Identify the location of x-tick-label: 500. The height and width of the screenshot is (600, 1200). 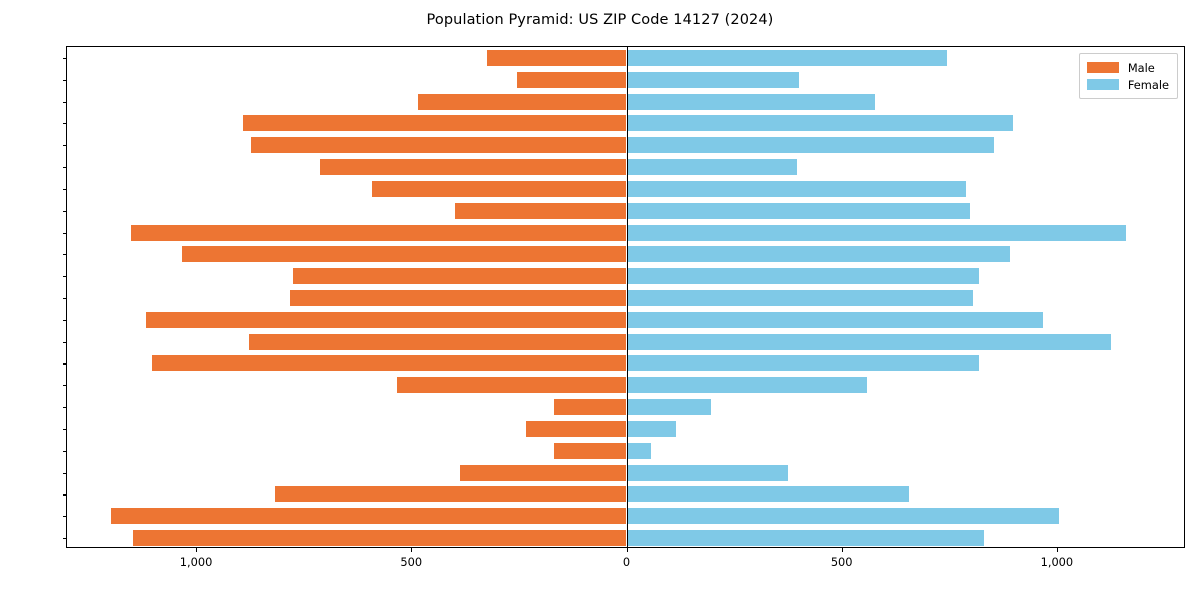
(841, 562).